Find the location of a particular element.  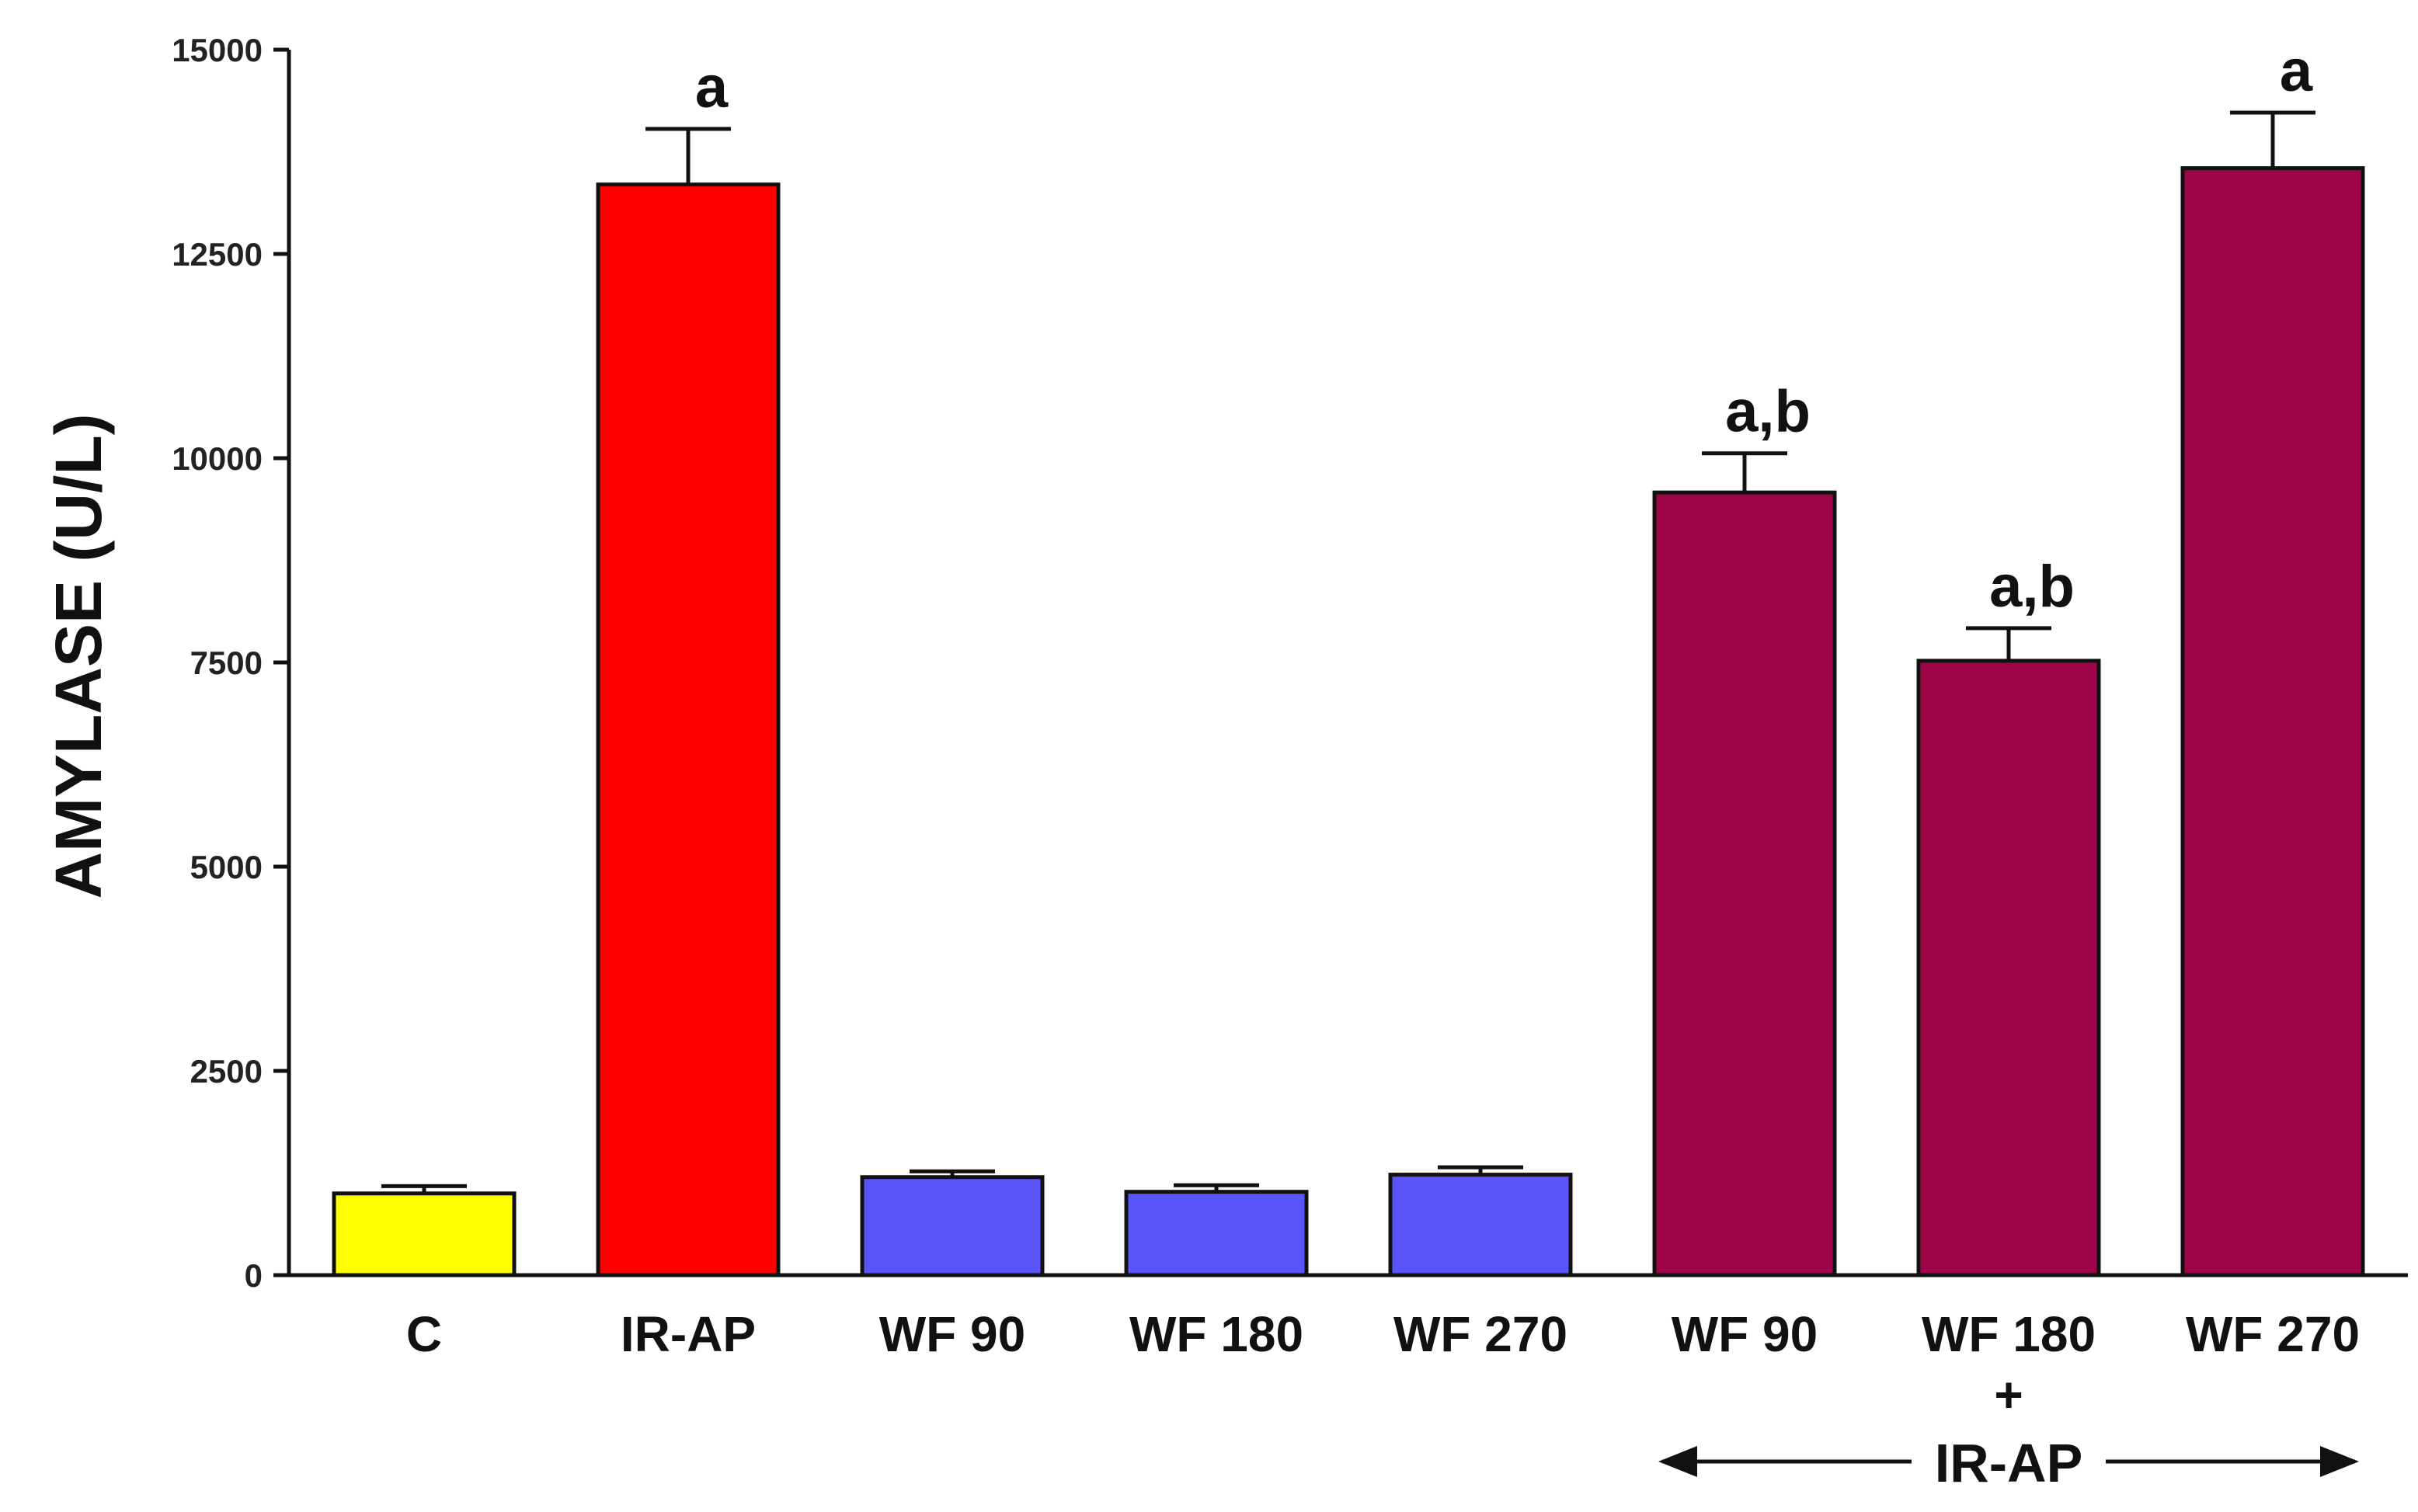

group-bracket: + IR-AP is located at coordinates (2009, 1430).